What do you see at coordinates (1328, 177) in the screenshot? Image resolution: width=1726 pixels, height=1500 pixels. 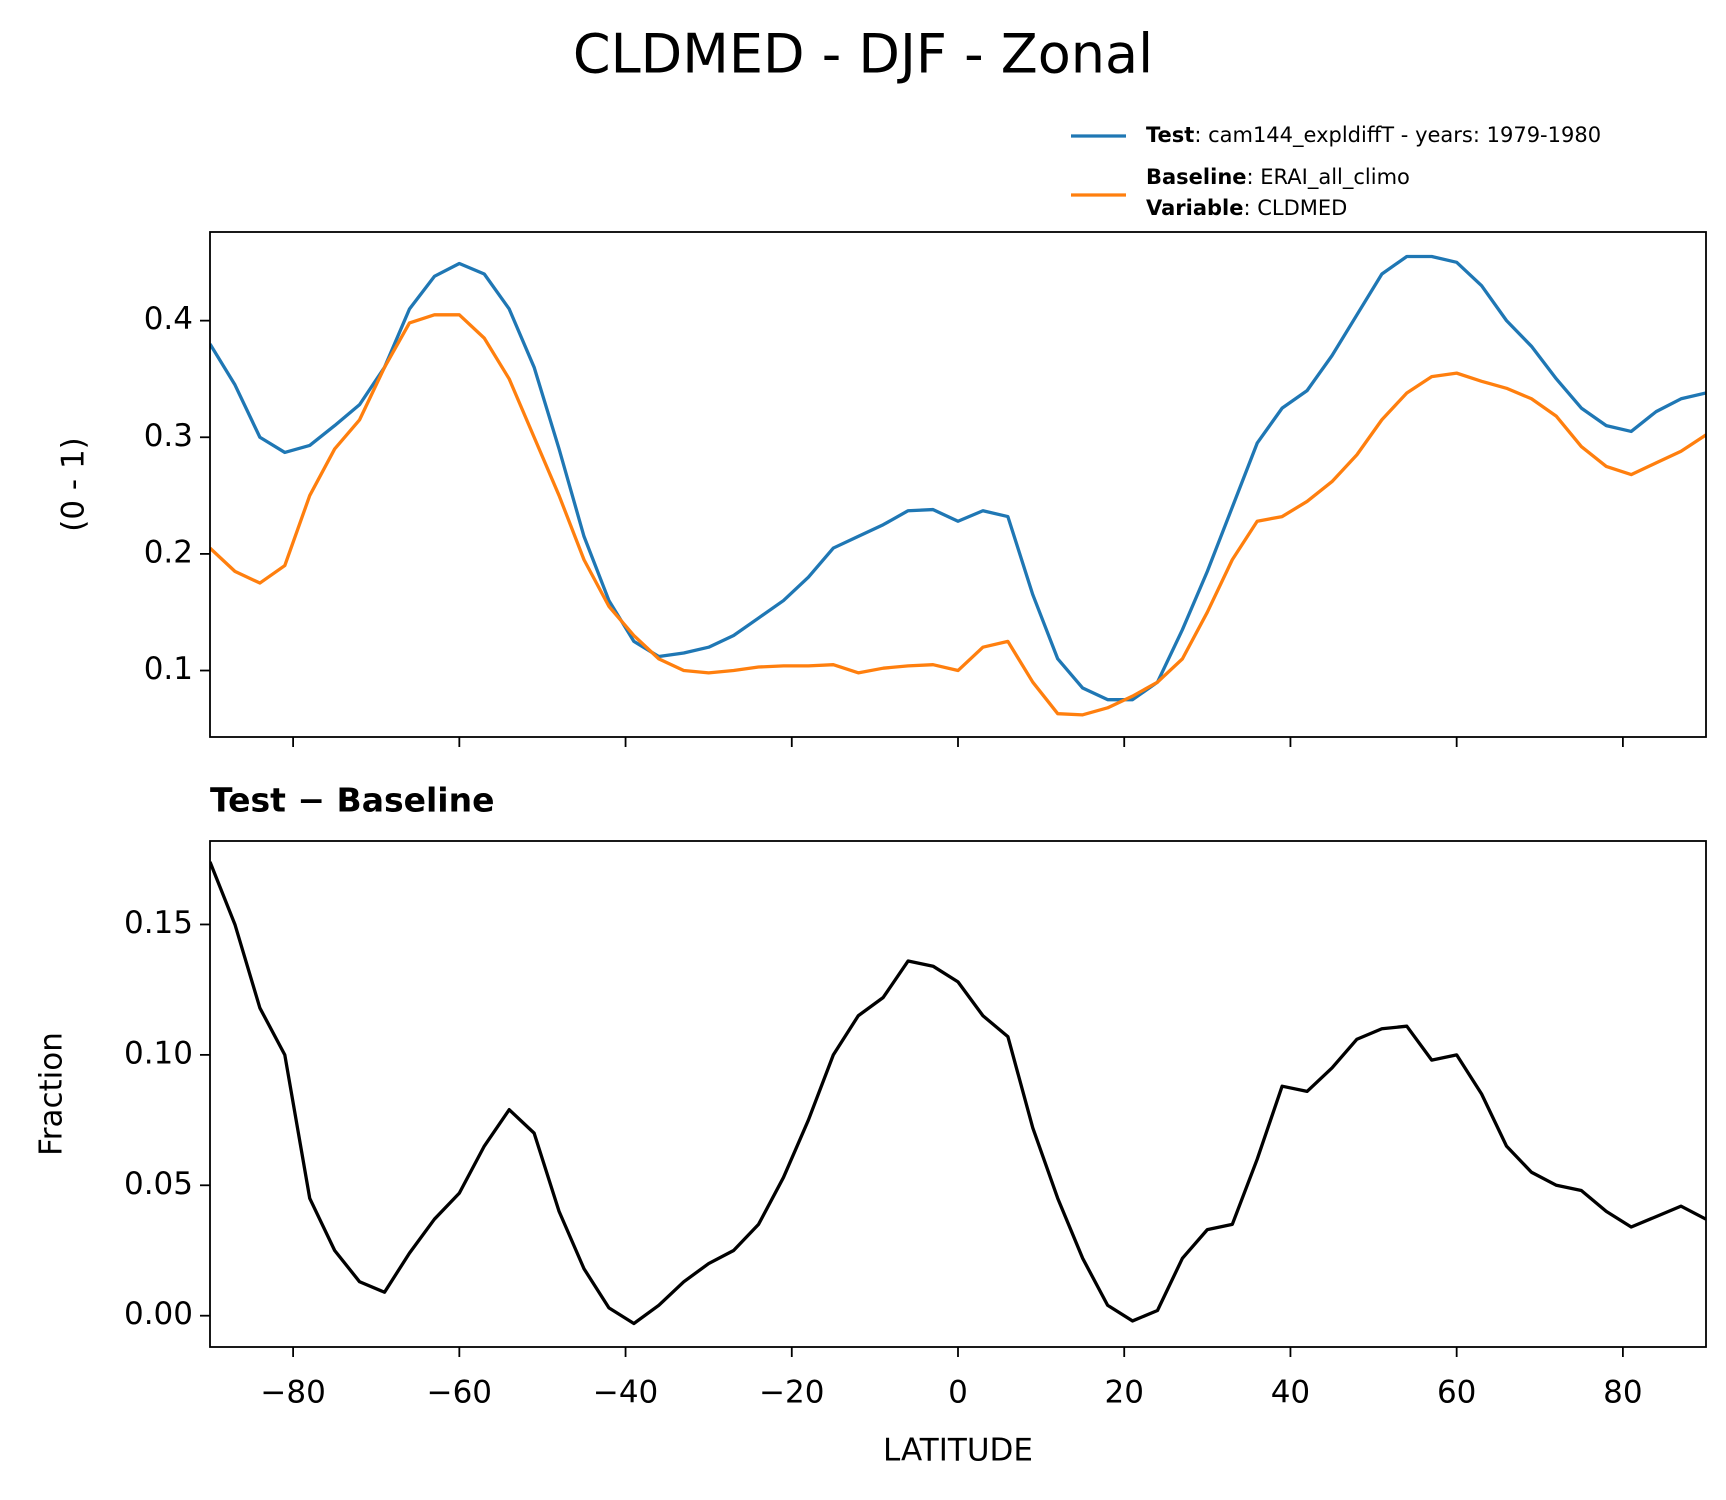 I see `legend-text: : ERAI_all_climo` at bounding box center [1328, 177].